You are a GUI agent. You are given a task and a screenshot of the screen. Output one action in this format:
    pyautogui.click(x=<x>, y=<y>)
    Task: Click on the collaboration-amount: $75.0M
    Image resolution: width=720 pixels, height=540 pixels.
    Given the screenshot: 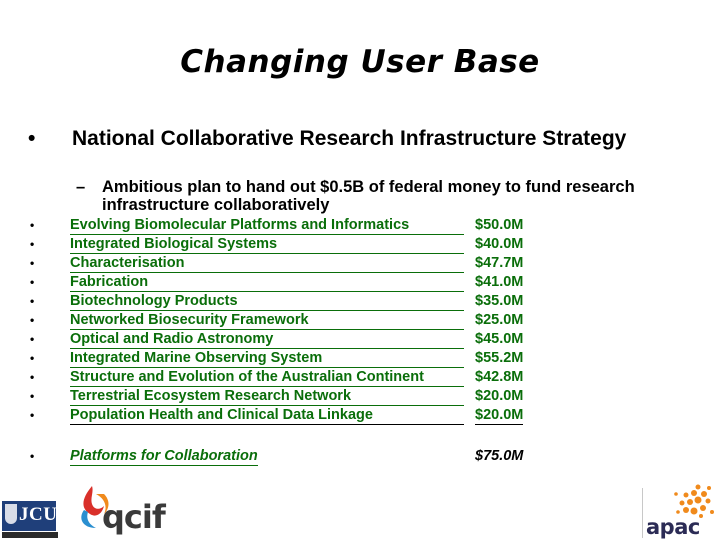 What is the action you would take?
    pyautogui.click(x=499, y=456)
    